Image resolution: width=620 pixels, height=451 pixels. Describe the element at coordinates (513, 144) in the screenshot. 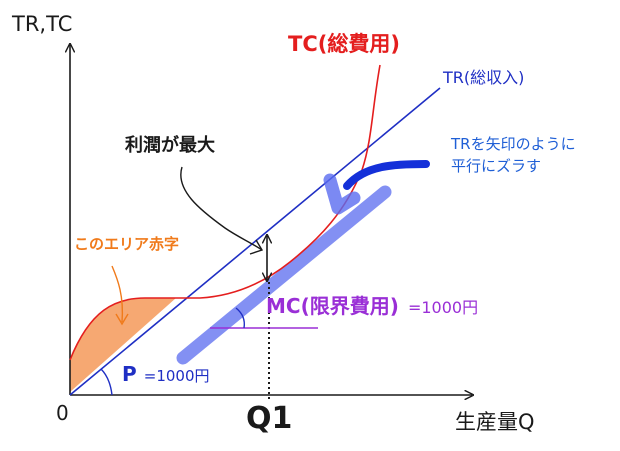

I see `shift-note-line1: TRを矢印のように` at that location.